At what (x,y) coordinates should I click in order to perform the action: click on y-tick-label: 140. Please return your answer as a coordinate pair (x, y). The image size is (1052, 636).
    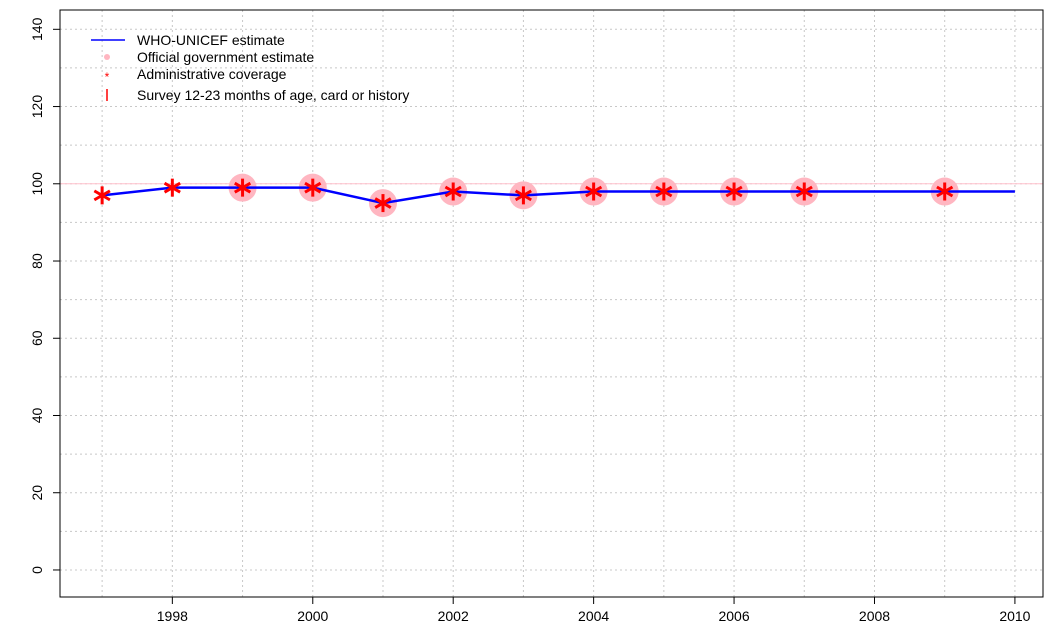
    Looking at the image, I should click on (37, 29).